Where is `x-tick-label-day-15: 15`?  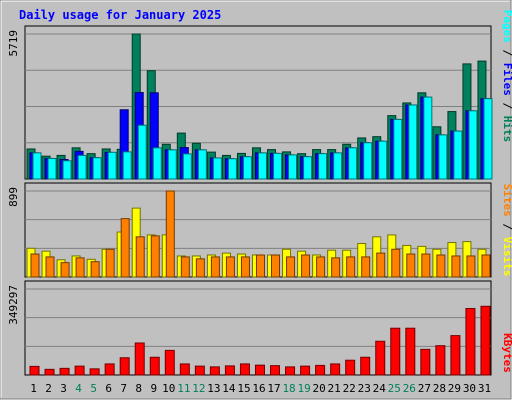 x-tick-label-day-15: 15 is located at coordinates (243, 388).